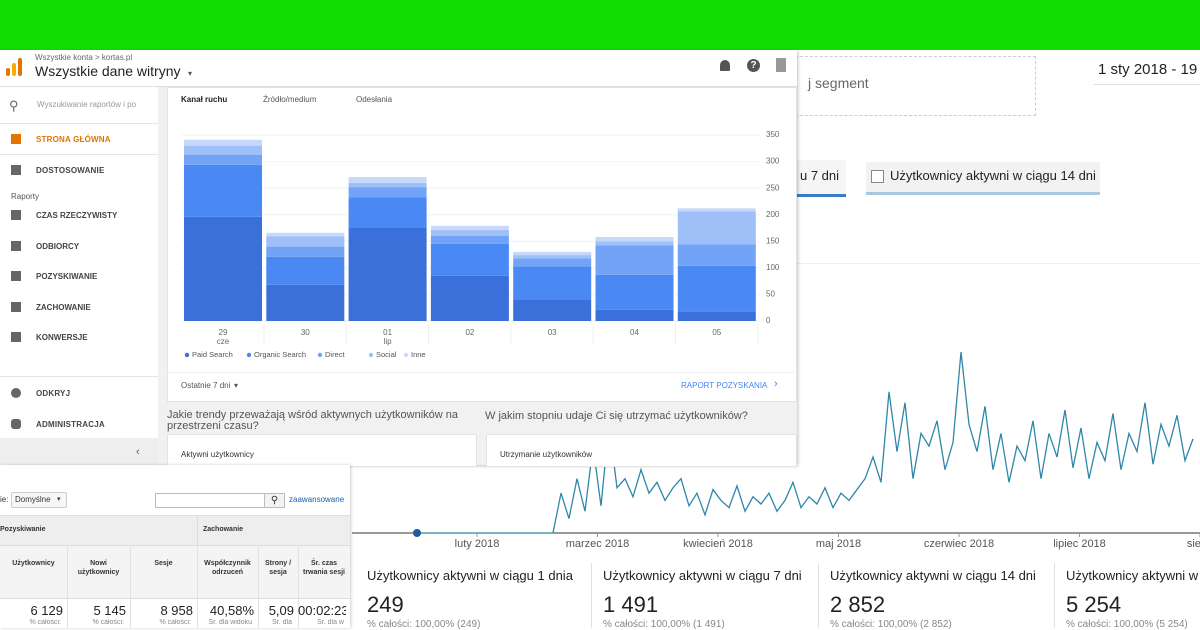 Image resolution: width=1200 pixels, height=630 pixels. What do you see at coordinates (16, 393) in the screenshot?
I see `discover-icon` at bounding box center [16, 393].